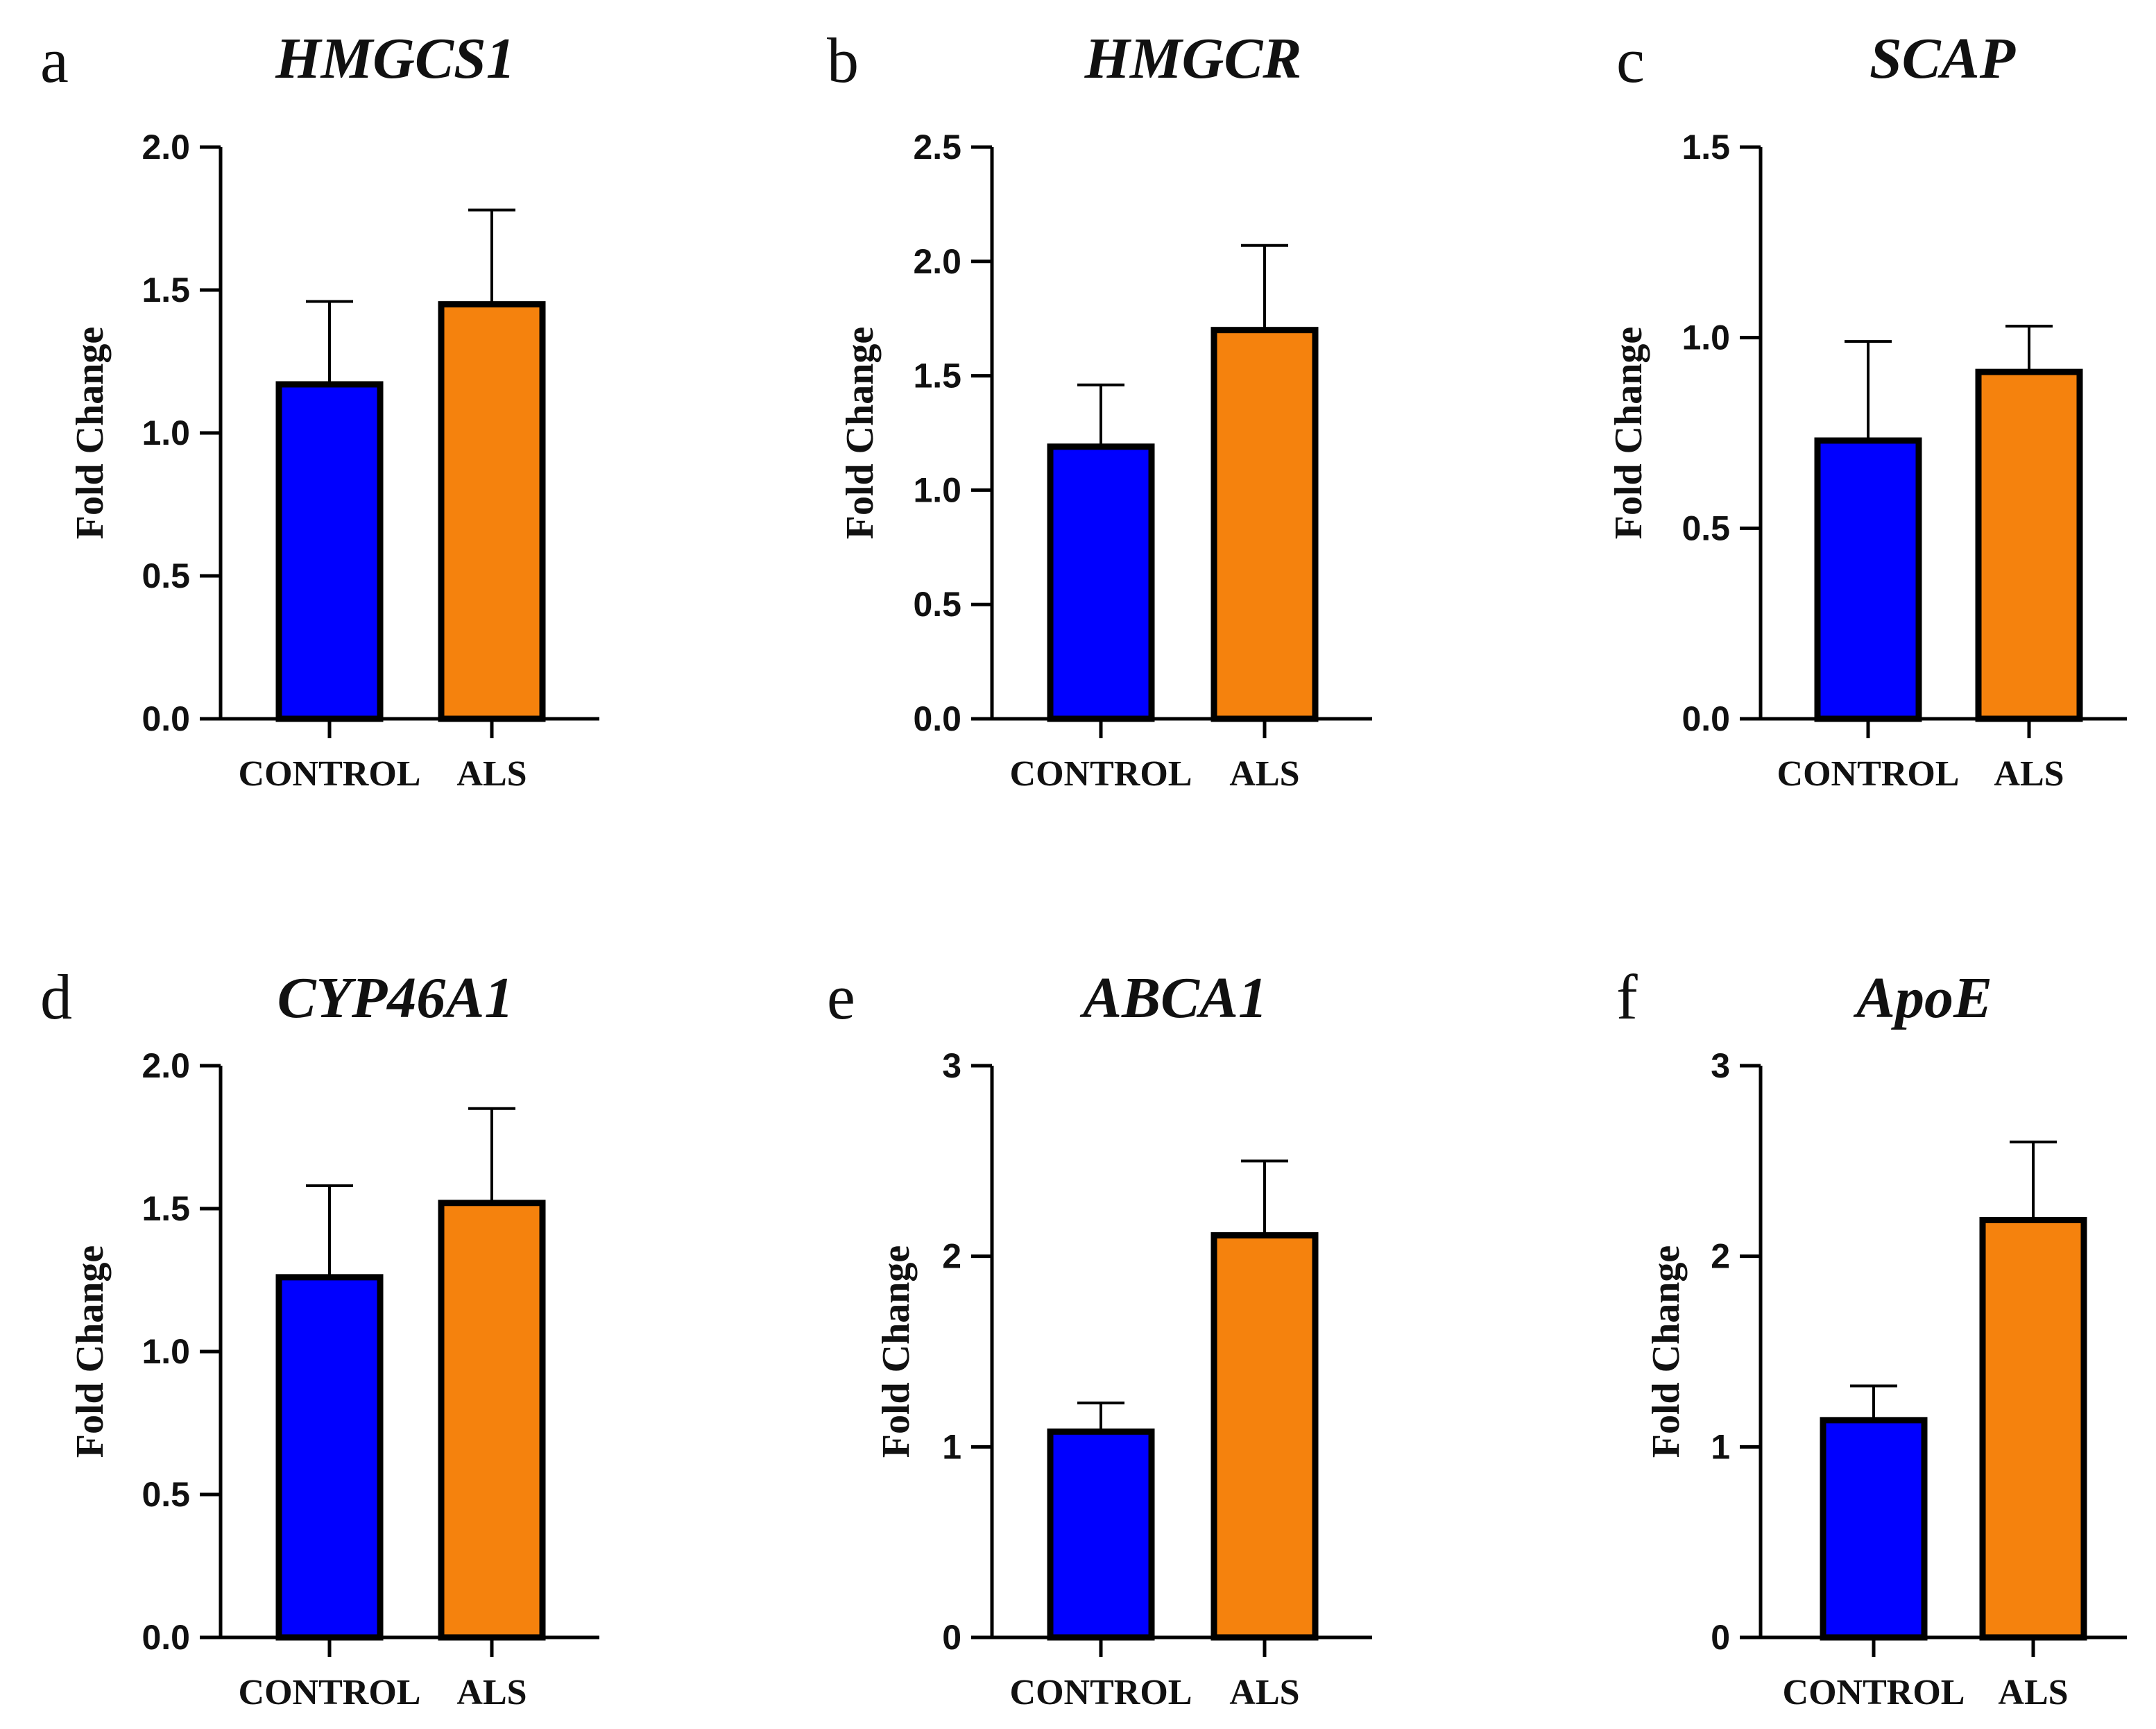 This screenshot has height=1729, width=2156. What do you see at coordinates (1628, 433) in the screenshot?
I see `panel-c-y-axis-label: Fold Change` at bounding box center [1628, 433].